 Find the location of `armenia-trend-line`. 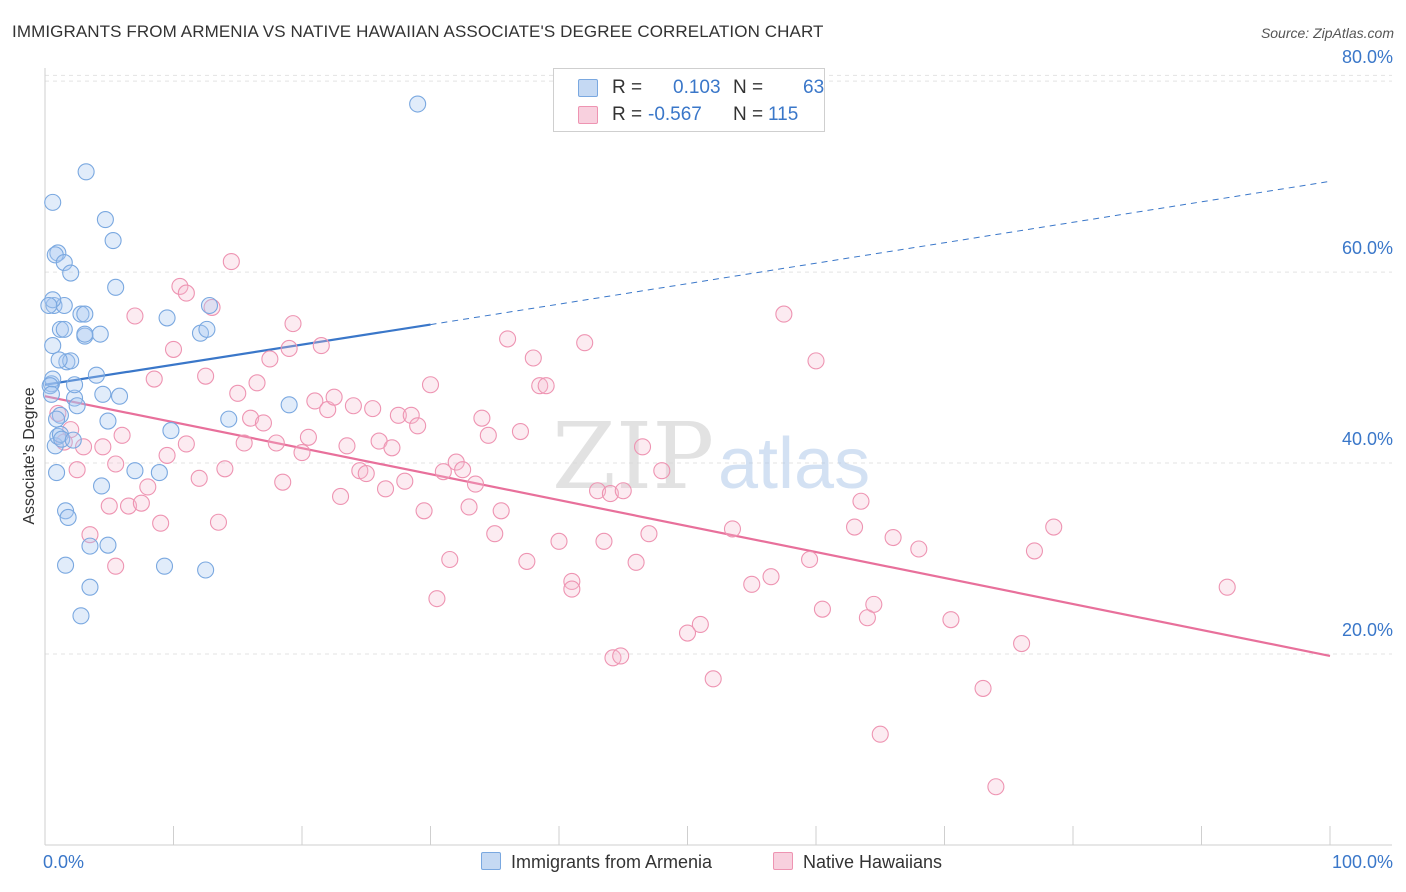

armenia-trend-line is located at coordinates (237, 354).